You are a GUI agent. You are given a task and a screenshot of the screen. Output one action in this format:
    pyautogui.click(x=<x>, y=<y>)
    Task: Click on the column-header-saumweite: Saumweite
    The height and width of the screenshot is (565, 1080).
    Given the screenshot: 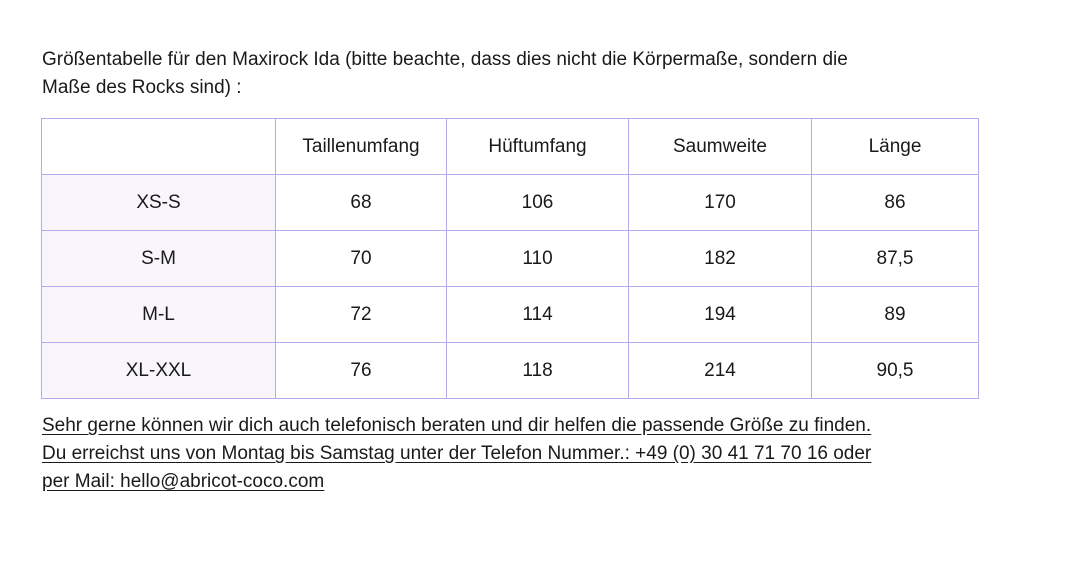 What is the action you would take?
    pyautogui.click(x=720, y=146)
    